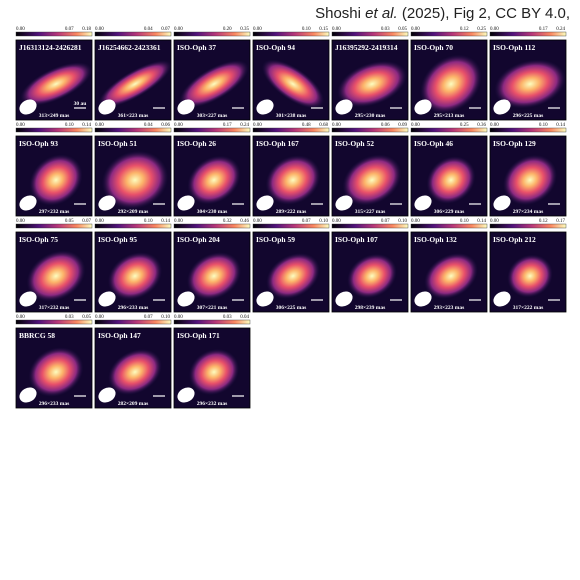 The height and width of the screenshot is (580, 580). Describe the element at coordinates (119, 335) in the screenshot. I see `source-name: ISO-Oph 147` at that location.